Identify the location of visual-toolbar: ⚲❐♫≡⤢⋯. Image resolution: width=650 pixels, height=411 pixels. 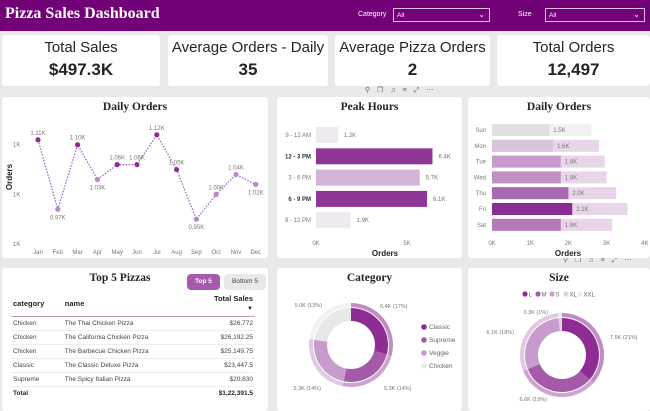
(600, 260).